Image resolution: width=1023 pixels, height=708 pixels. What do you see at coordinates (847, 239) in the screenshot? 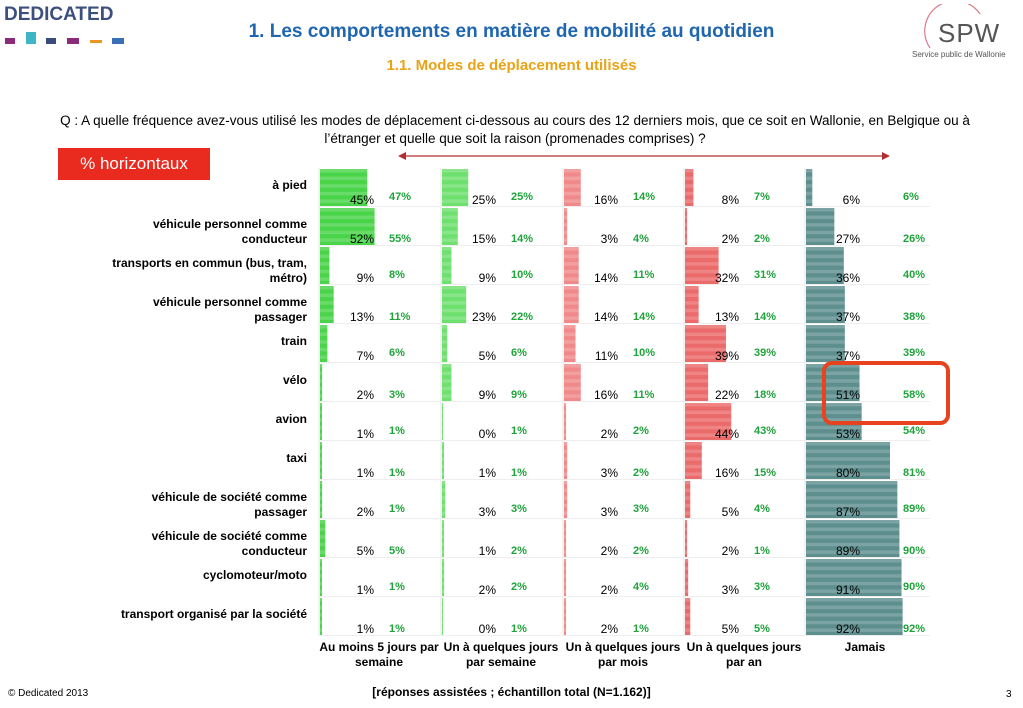
I see `data-label: 27%` at bounding box center [847, 239].